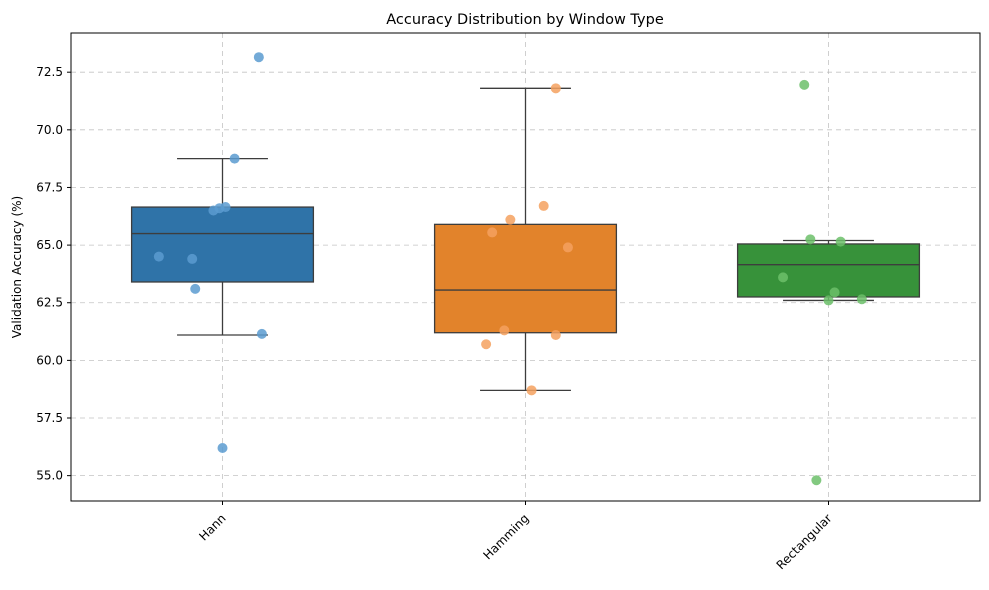  Describe the element at coordinates (49, 187) in the screenshot. I see `y-tick-label: 67.5` at that location.